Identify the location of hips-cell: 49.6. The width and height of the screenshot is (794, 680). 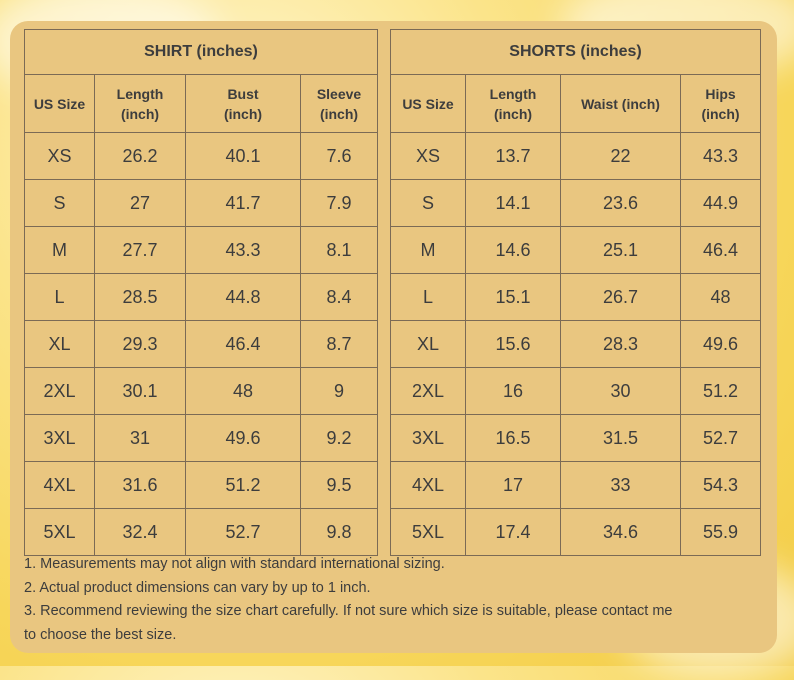
(720, 344).